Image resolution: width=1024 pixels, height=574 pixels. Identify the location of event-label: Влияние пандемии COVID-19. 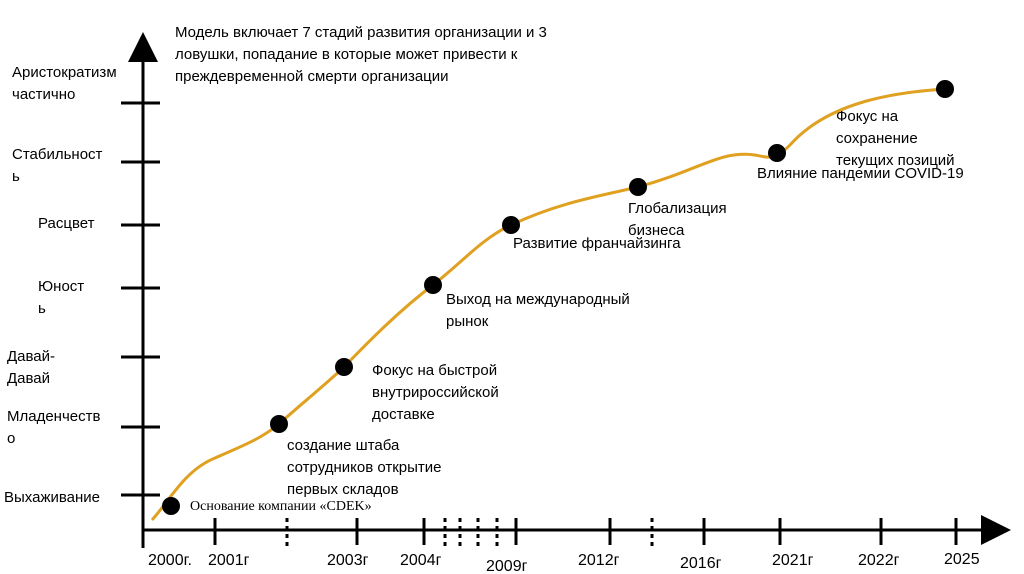
(860, 173).